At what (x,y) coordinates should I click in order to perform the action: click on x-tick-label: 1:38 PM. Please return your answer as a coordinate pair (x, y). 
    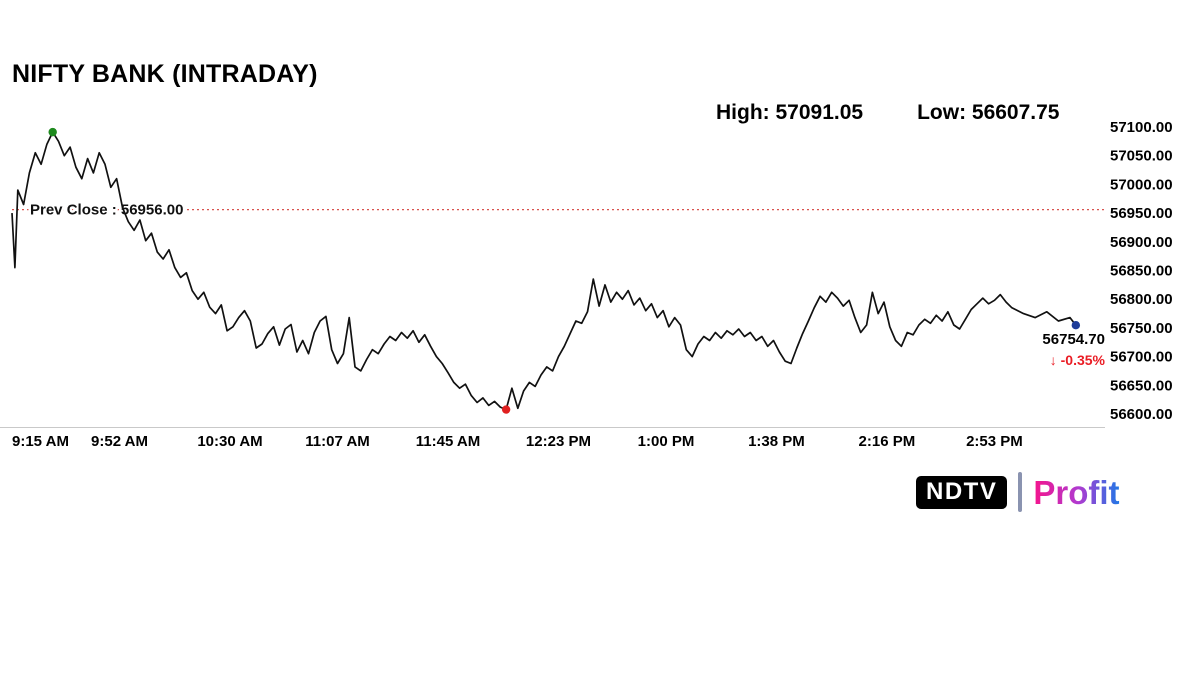
    Looking at the image, I should click on (776, 441).